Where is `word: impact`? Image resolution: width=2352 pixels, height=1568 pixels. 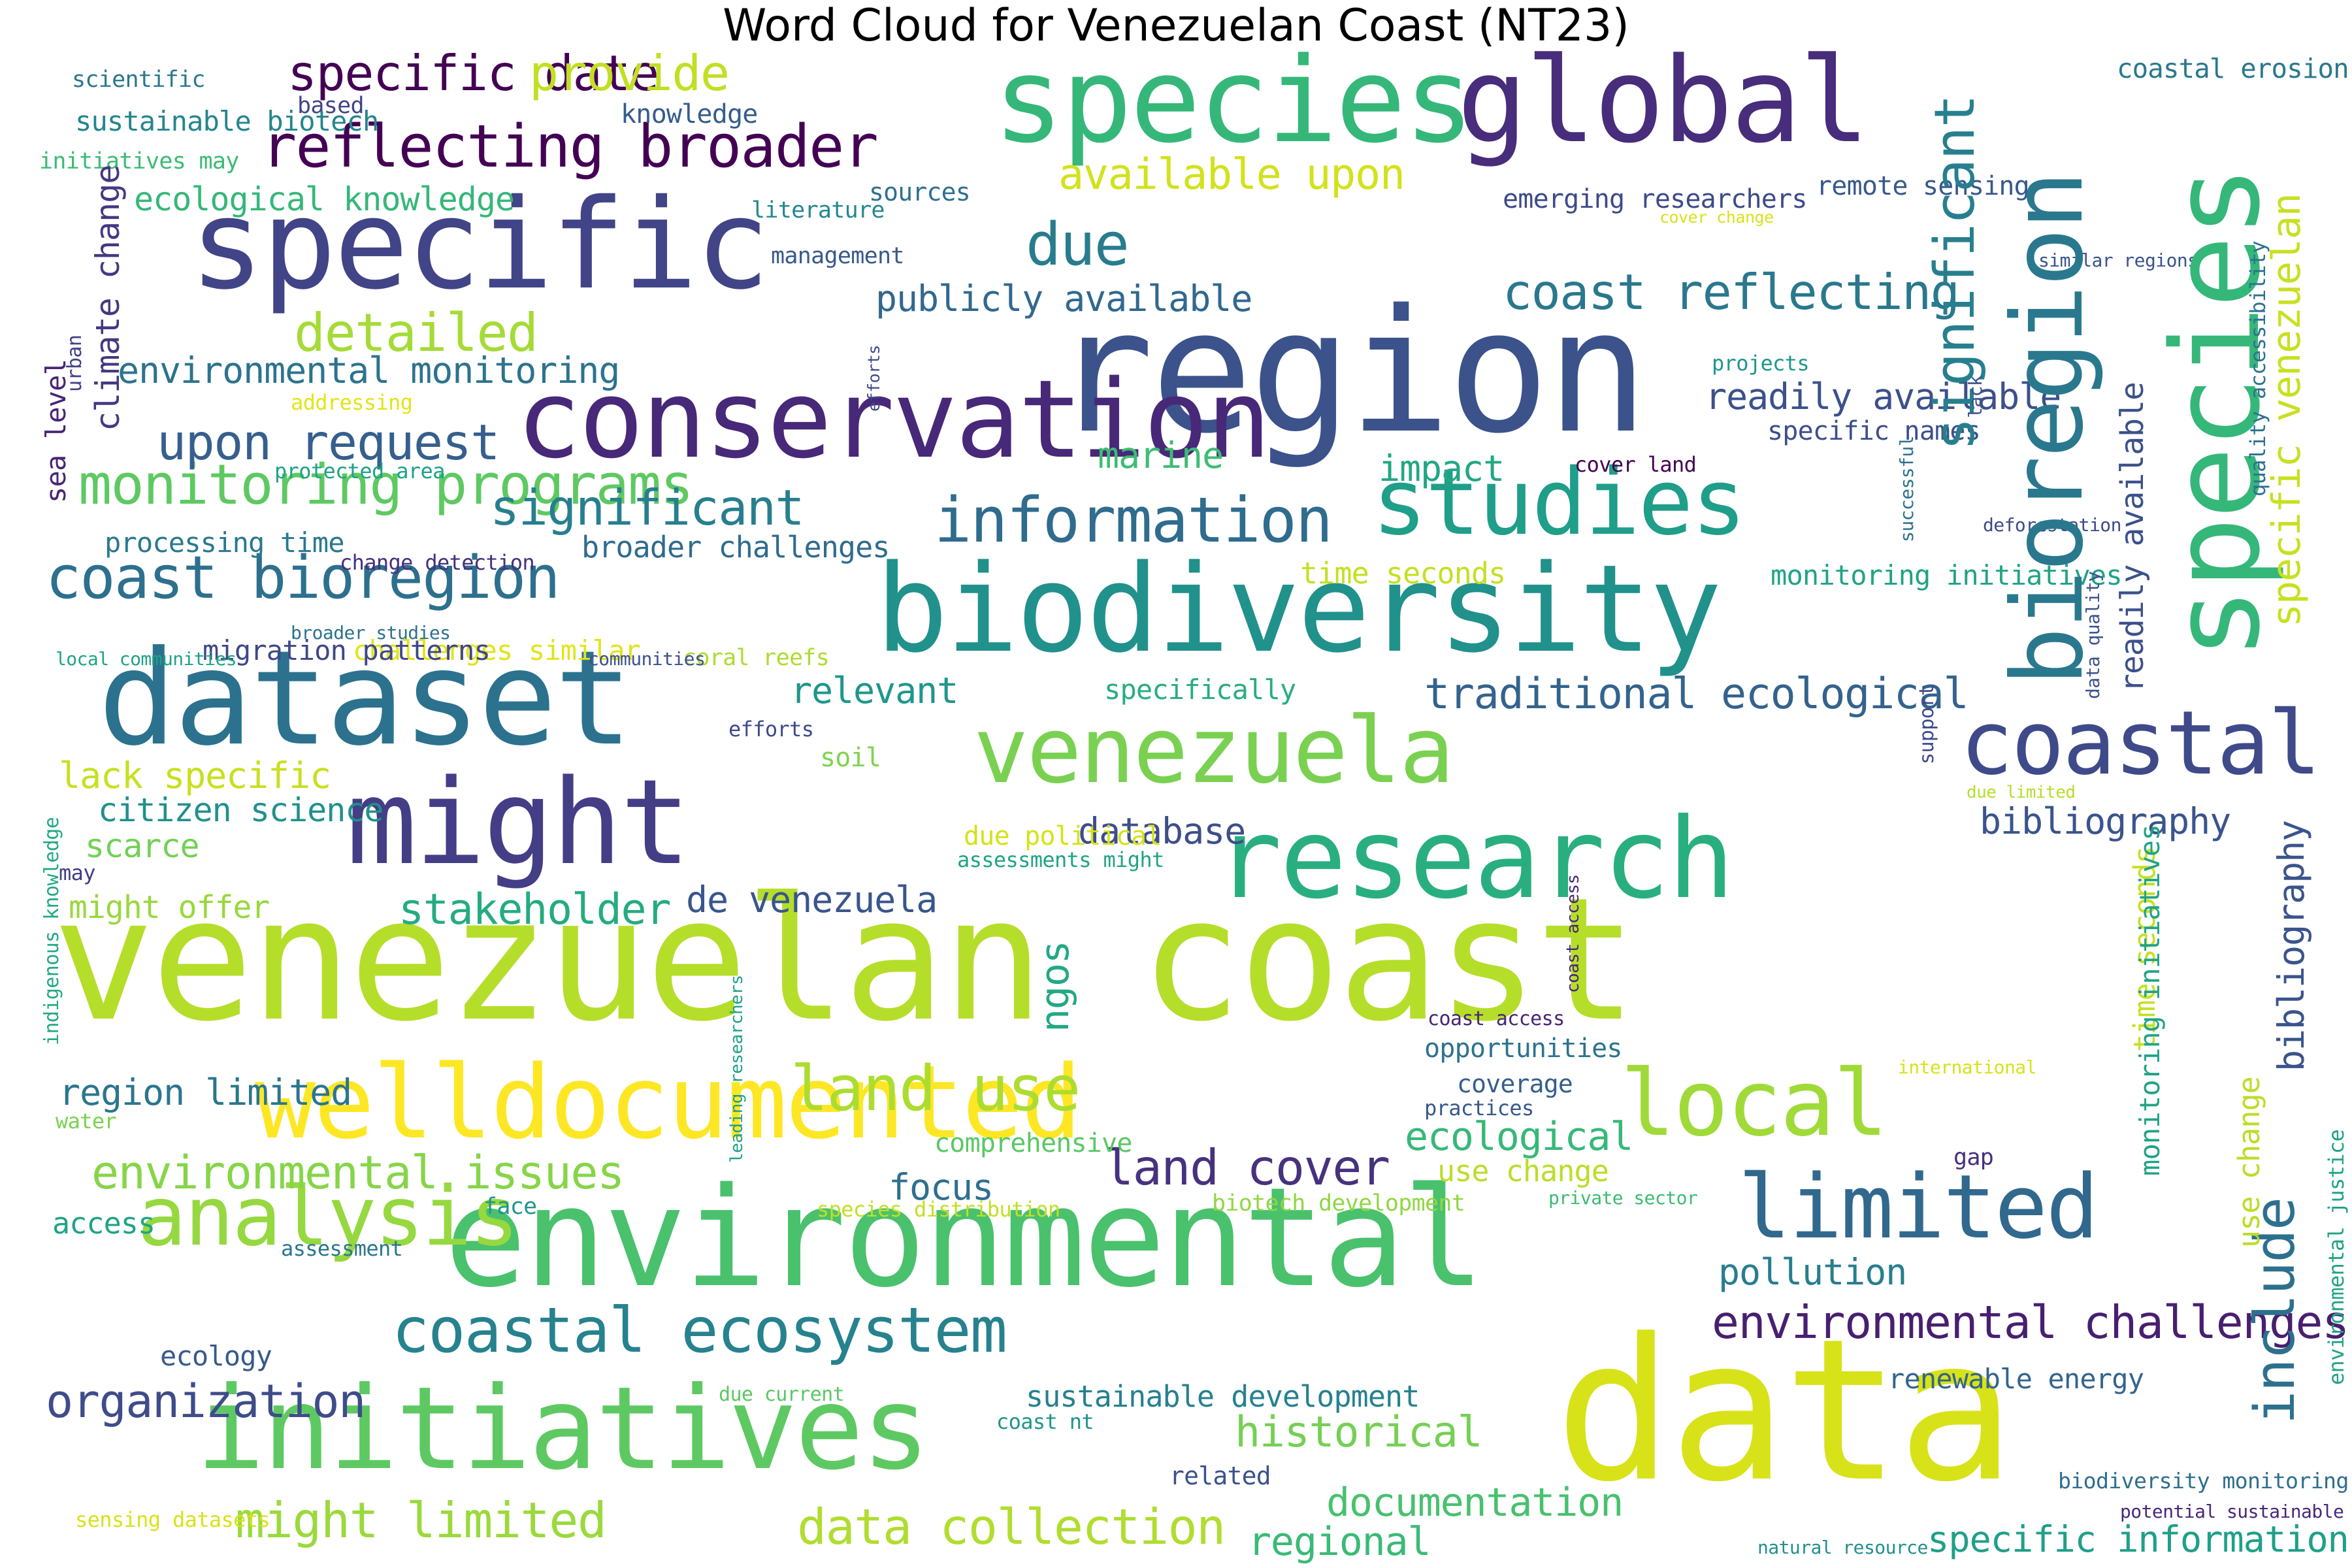 word: impact is located at coordinates (1442, 468).